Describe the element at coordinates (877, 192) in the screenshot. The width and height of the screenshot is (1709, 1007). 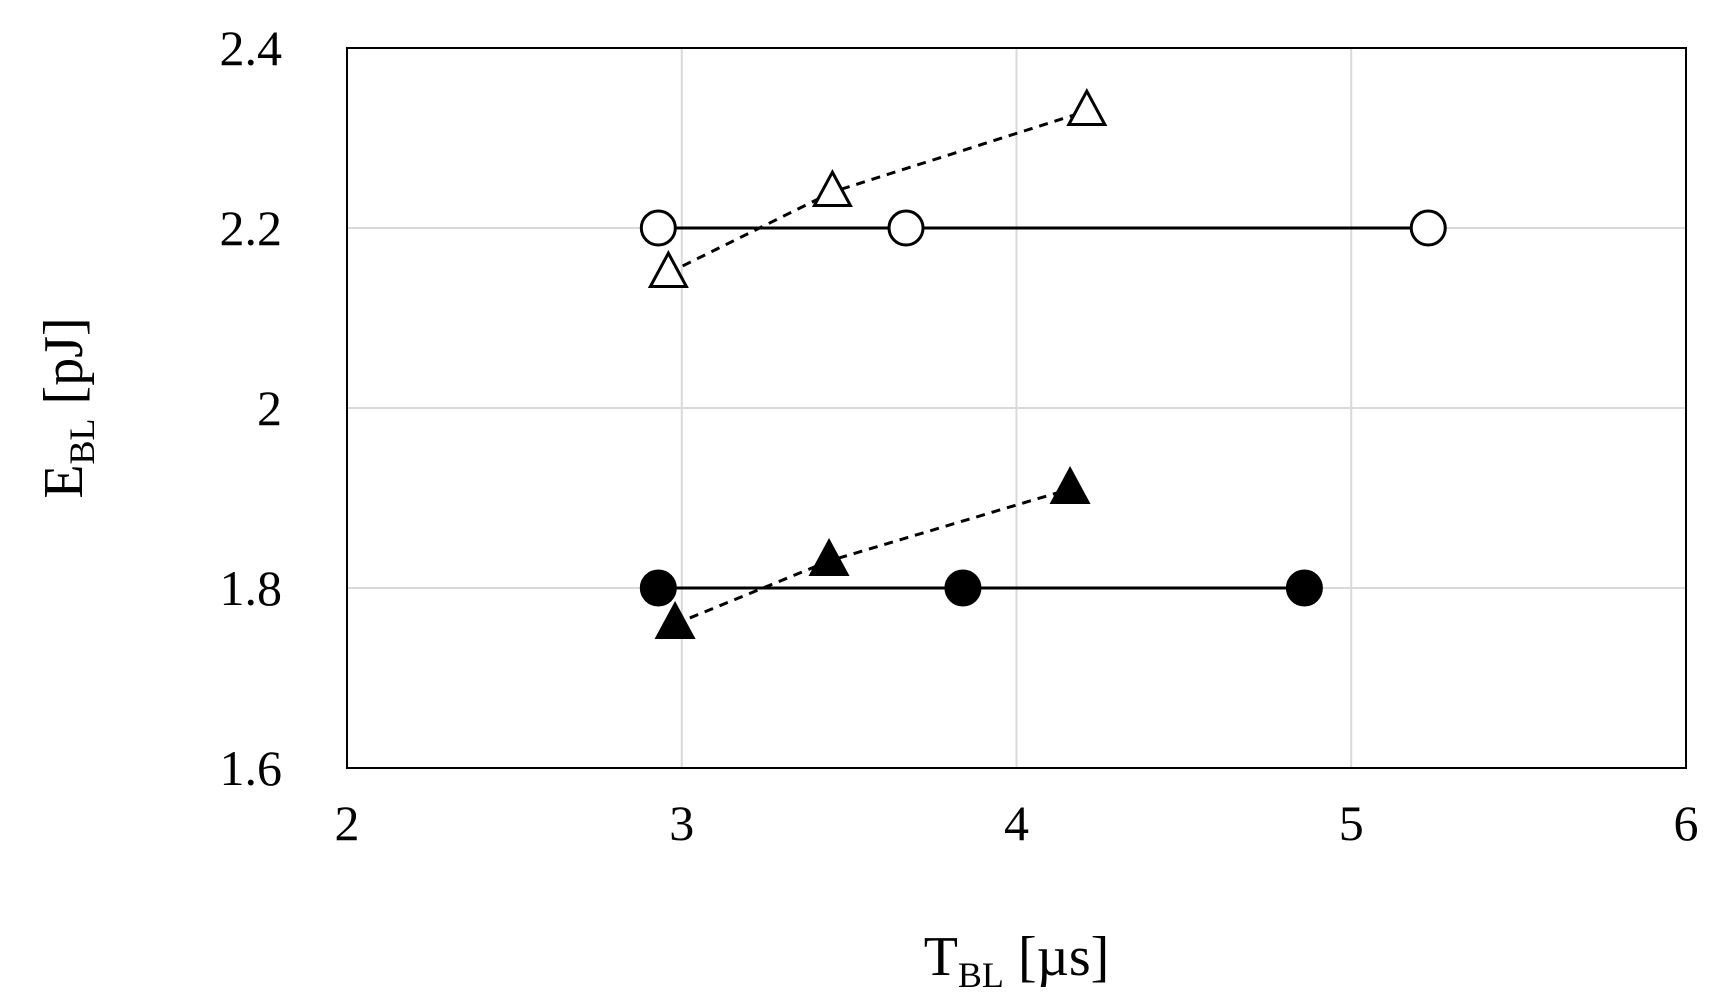
I see `series-2-line` at that location.